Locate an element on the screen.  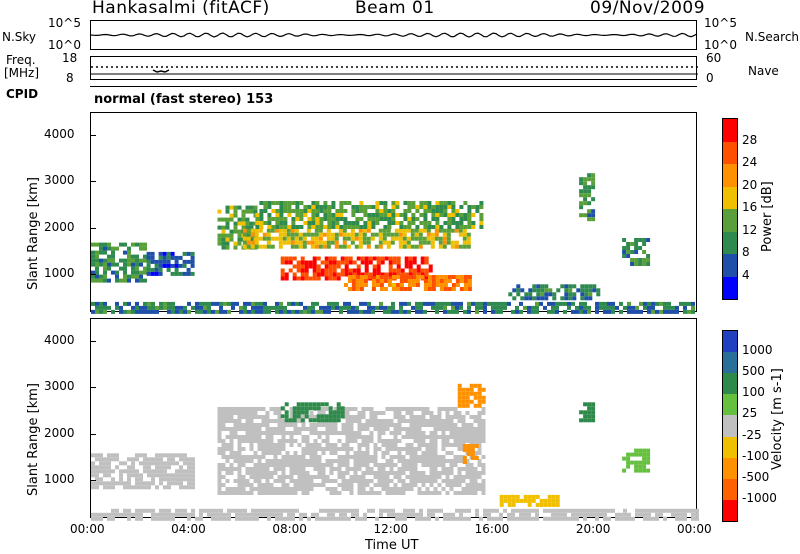
power-colorbar-tick: 28 is located at coordinates (750, 139).